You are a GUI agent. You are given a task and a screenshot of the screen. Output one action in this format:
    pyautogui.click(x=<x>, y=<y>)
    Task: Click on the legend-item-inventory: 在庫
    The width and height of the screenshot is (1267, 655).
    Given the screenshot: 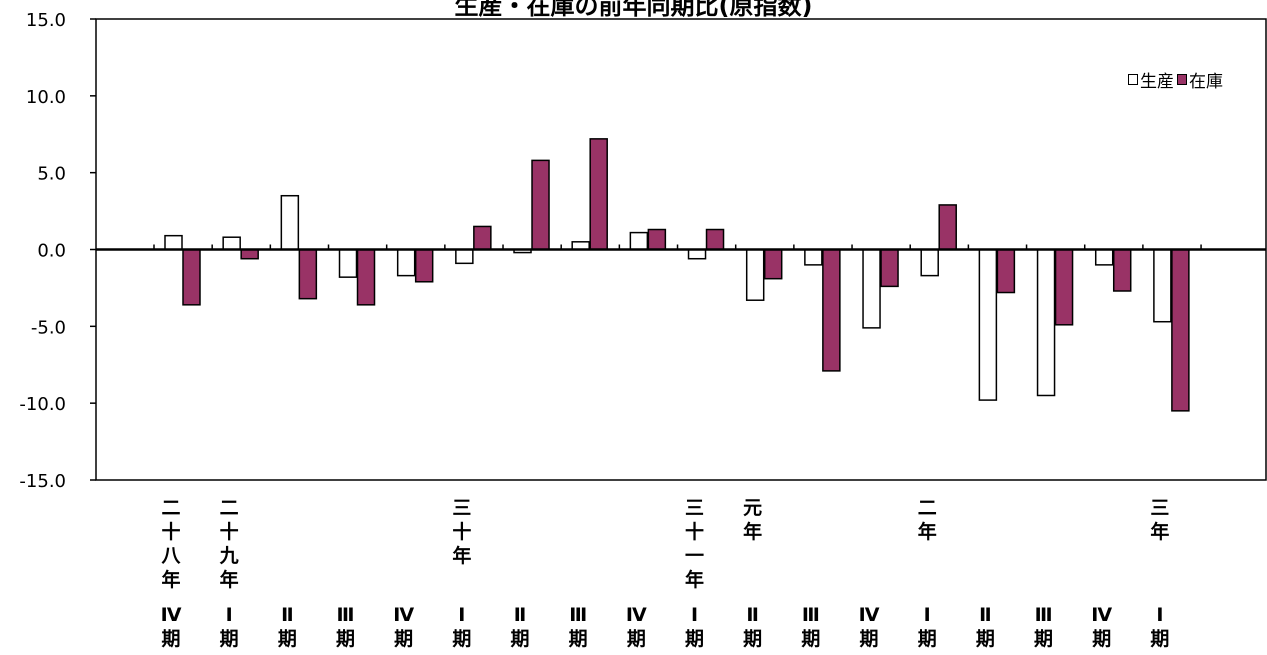 What is the action you would take?
    pyautogui.click(x=1200, y=79)
    